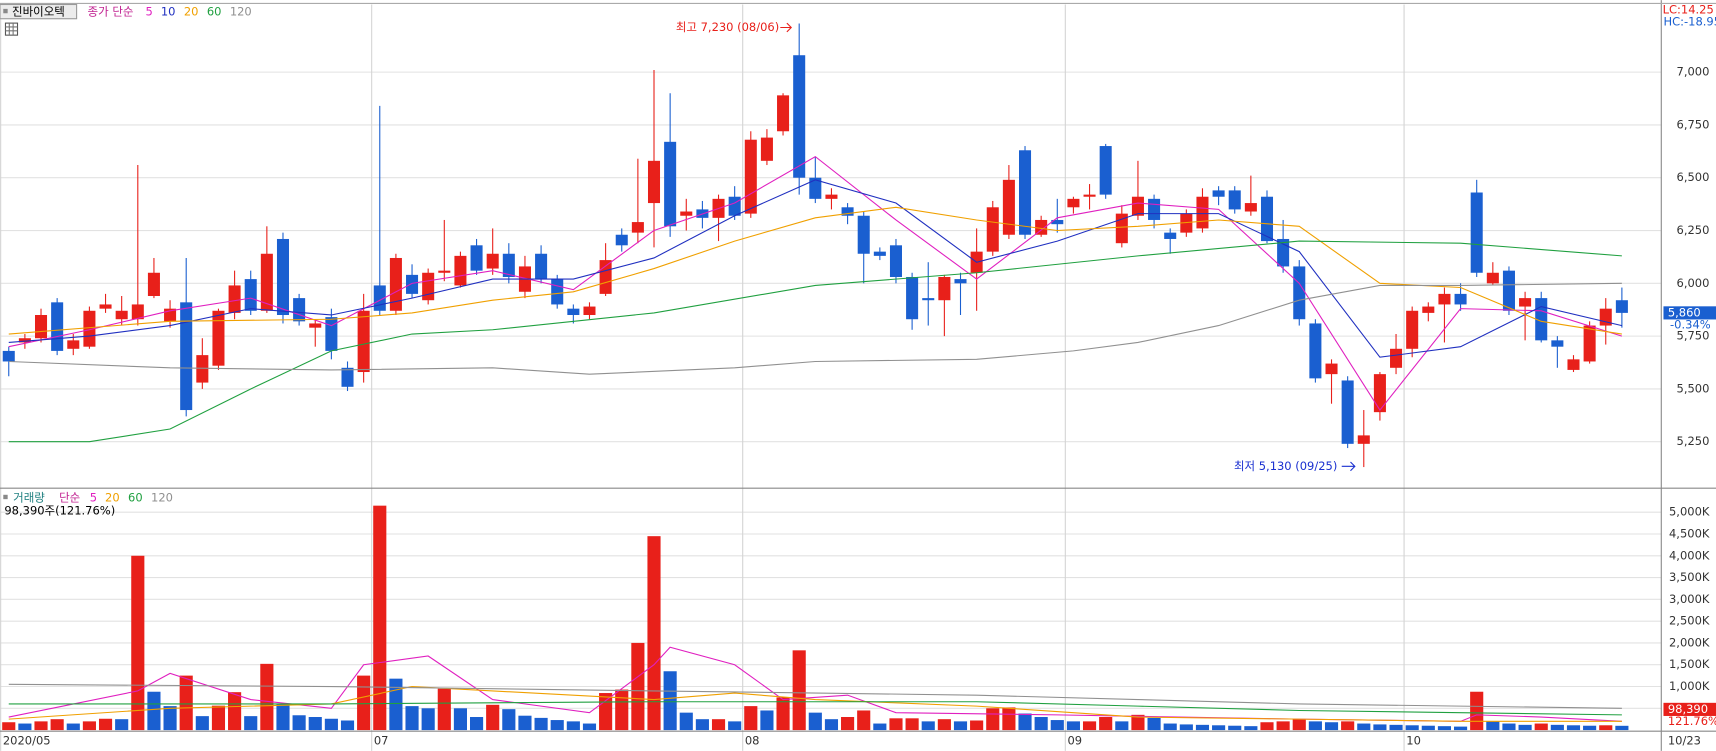 This screenshot has width=1716, height=751. What do you see at coordinates (1684, 312) in the screenshot?
I see `last-price-label: 5,860` at bounding box center [1684, 312].